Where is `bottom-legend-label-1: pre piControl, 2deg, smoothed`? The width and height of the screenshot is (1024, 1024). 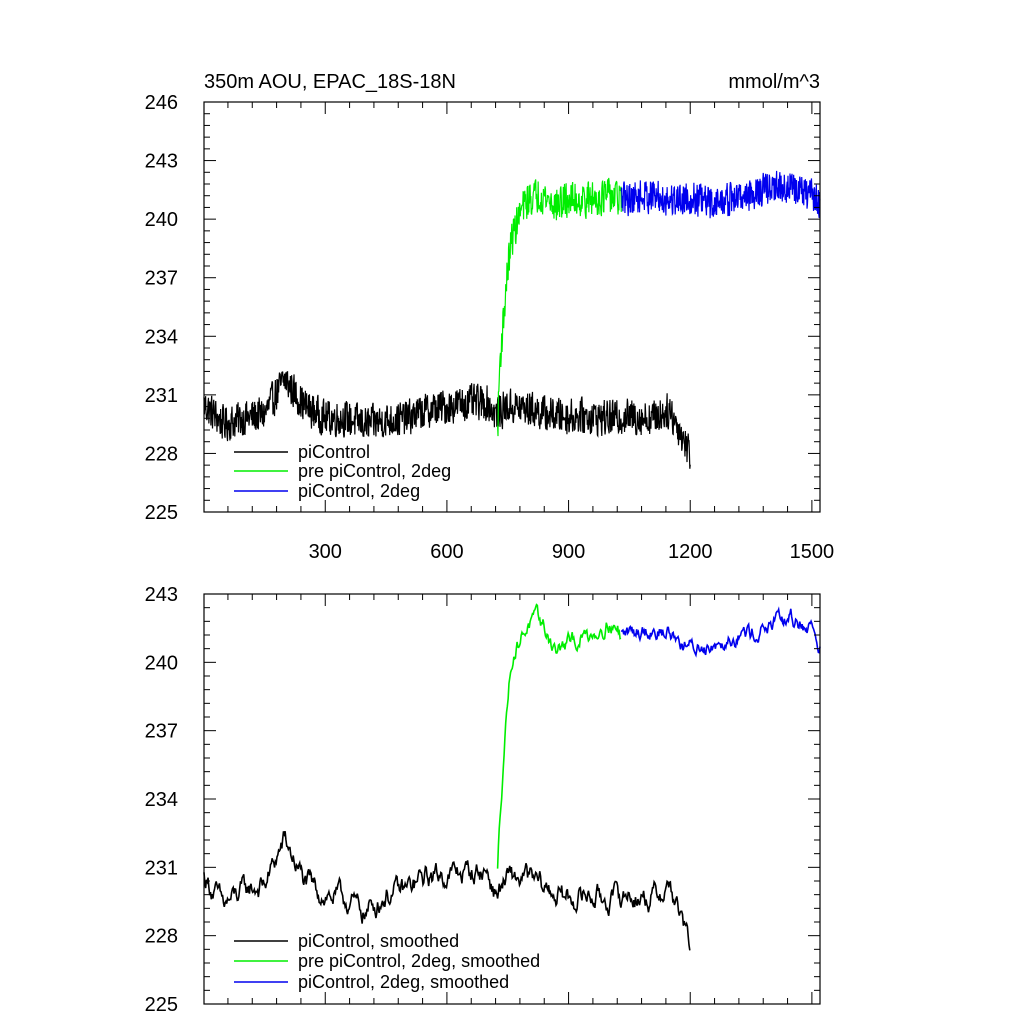 bottom-legend-label-1: pre piControl, 2deg, smoothed is located at coordinates (419, 961).